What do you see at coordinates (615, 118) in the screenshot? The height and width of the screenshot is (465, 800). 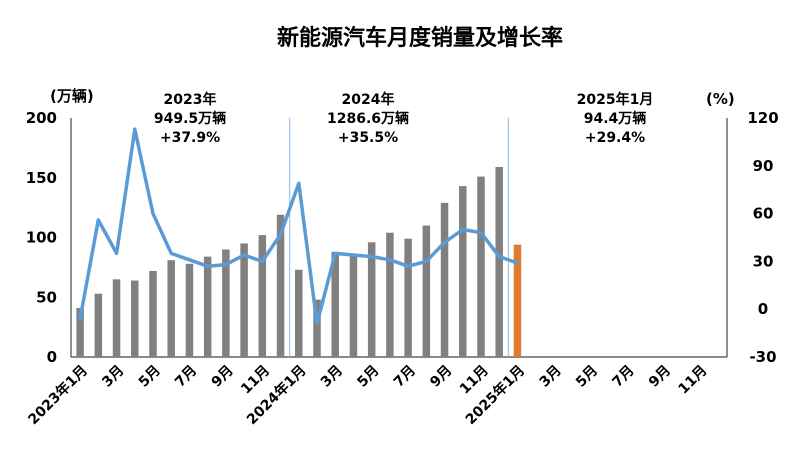 I see `annotation-line: 94.4万辆` at bounding box center [615, 118].